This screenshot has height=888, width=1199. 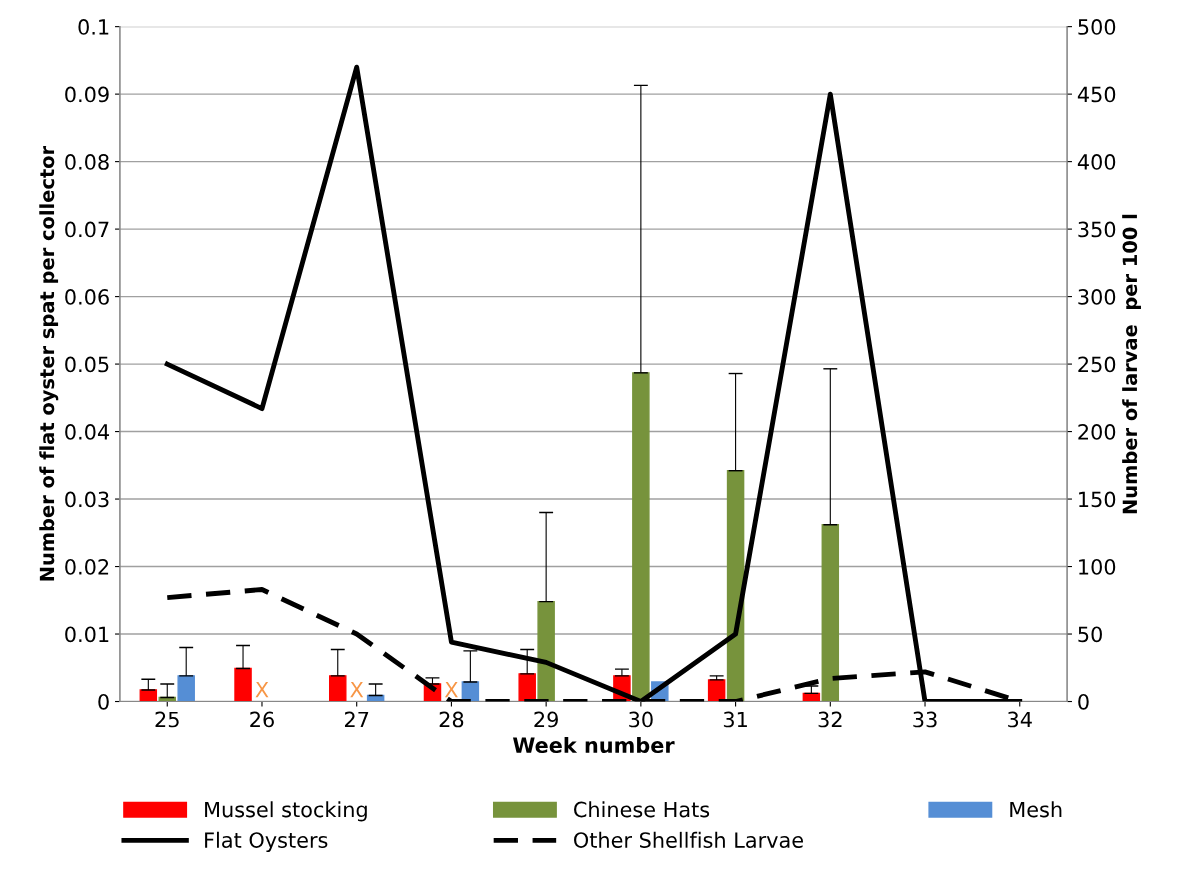 I want to click on legend-label: Flat Oysters, so click(x=266, y=841).